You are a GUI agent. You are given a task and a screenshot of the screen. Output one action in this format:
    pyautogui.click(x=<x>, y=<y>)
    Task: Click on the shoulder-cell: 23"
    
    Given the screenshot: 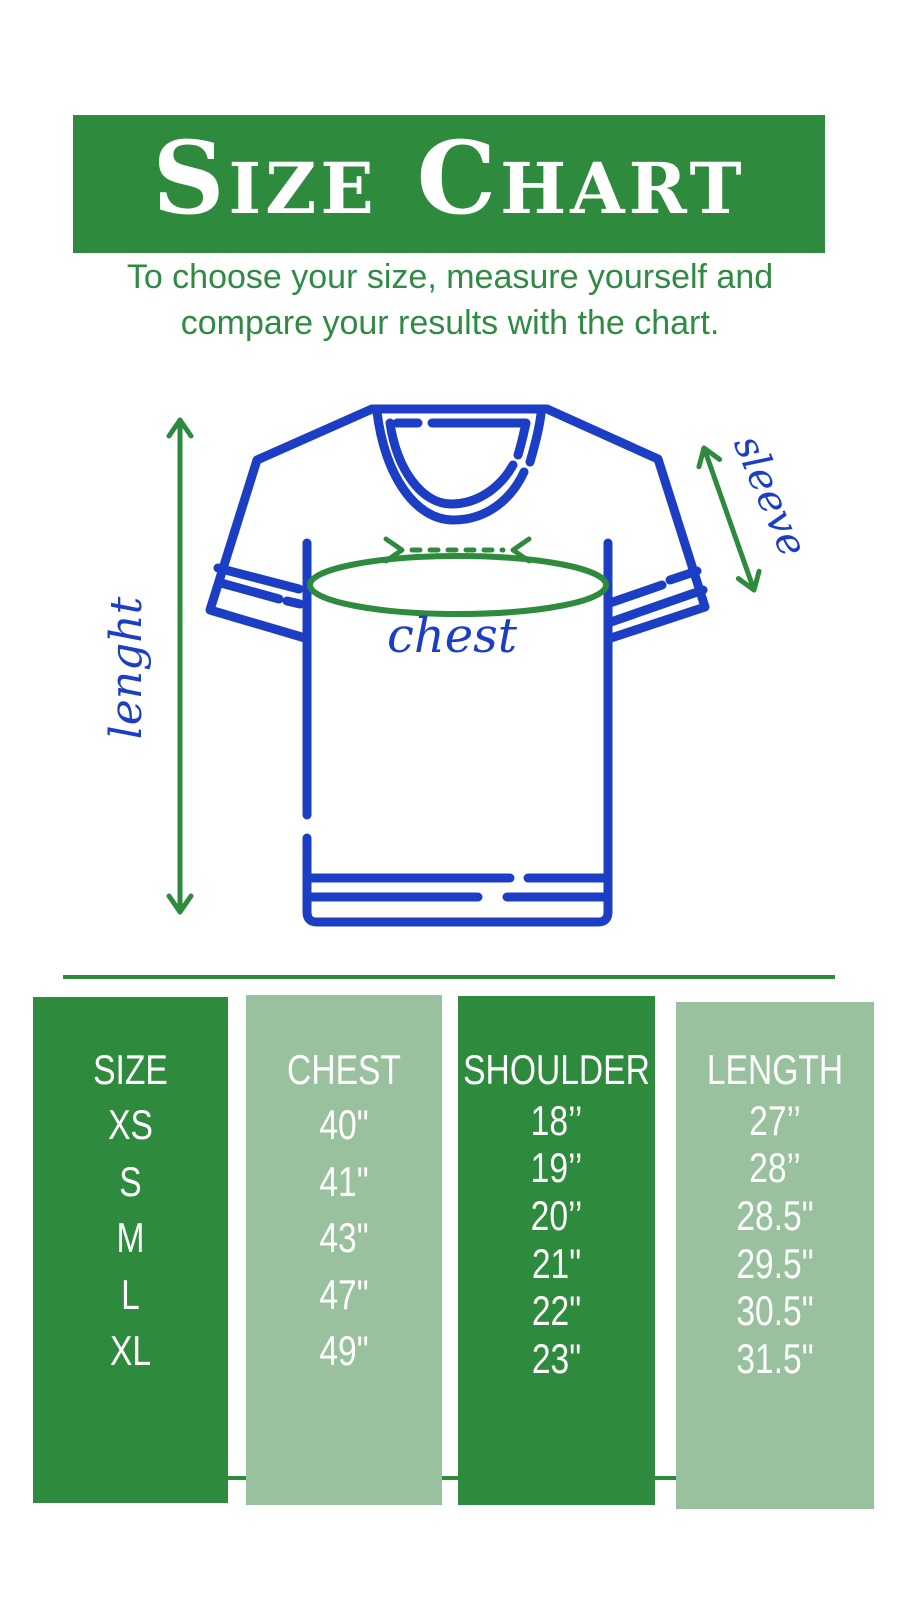 What is the action you would take?
    pyautogui.click(x=556, y=1358)
    